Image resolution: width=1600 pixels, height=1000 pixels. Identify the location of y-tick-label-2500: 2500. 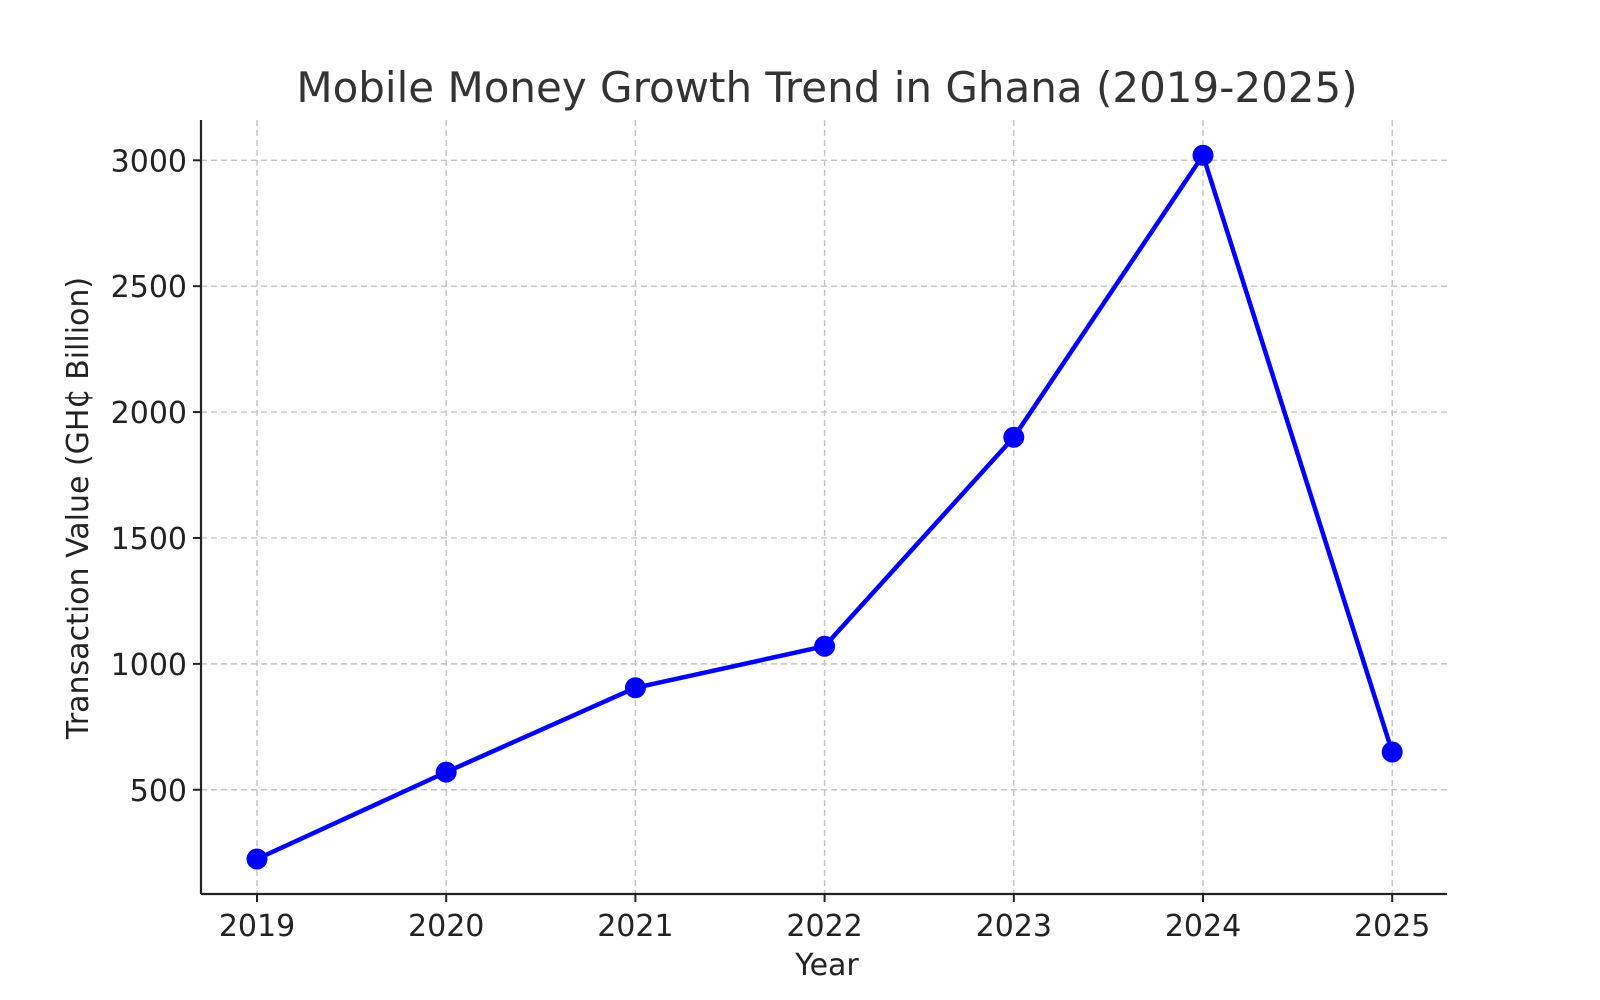
(149, 287).